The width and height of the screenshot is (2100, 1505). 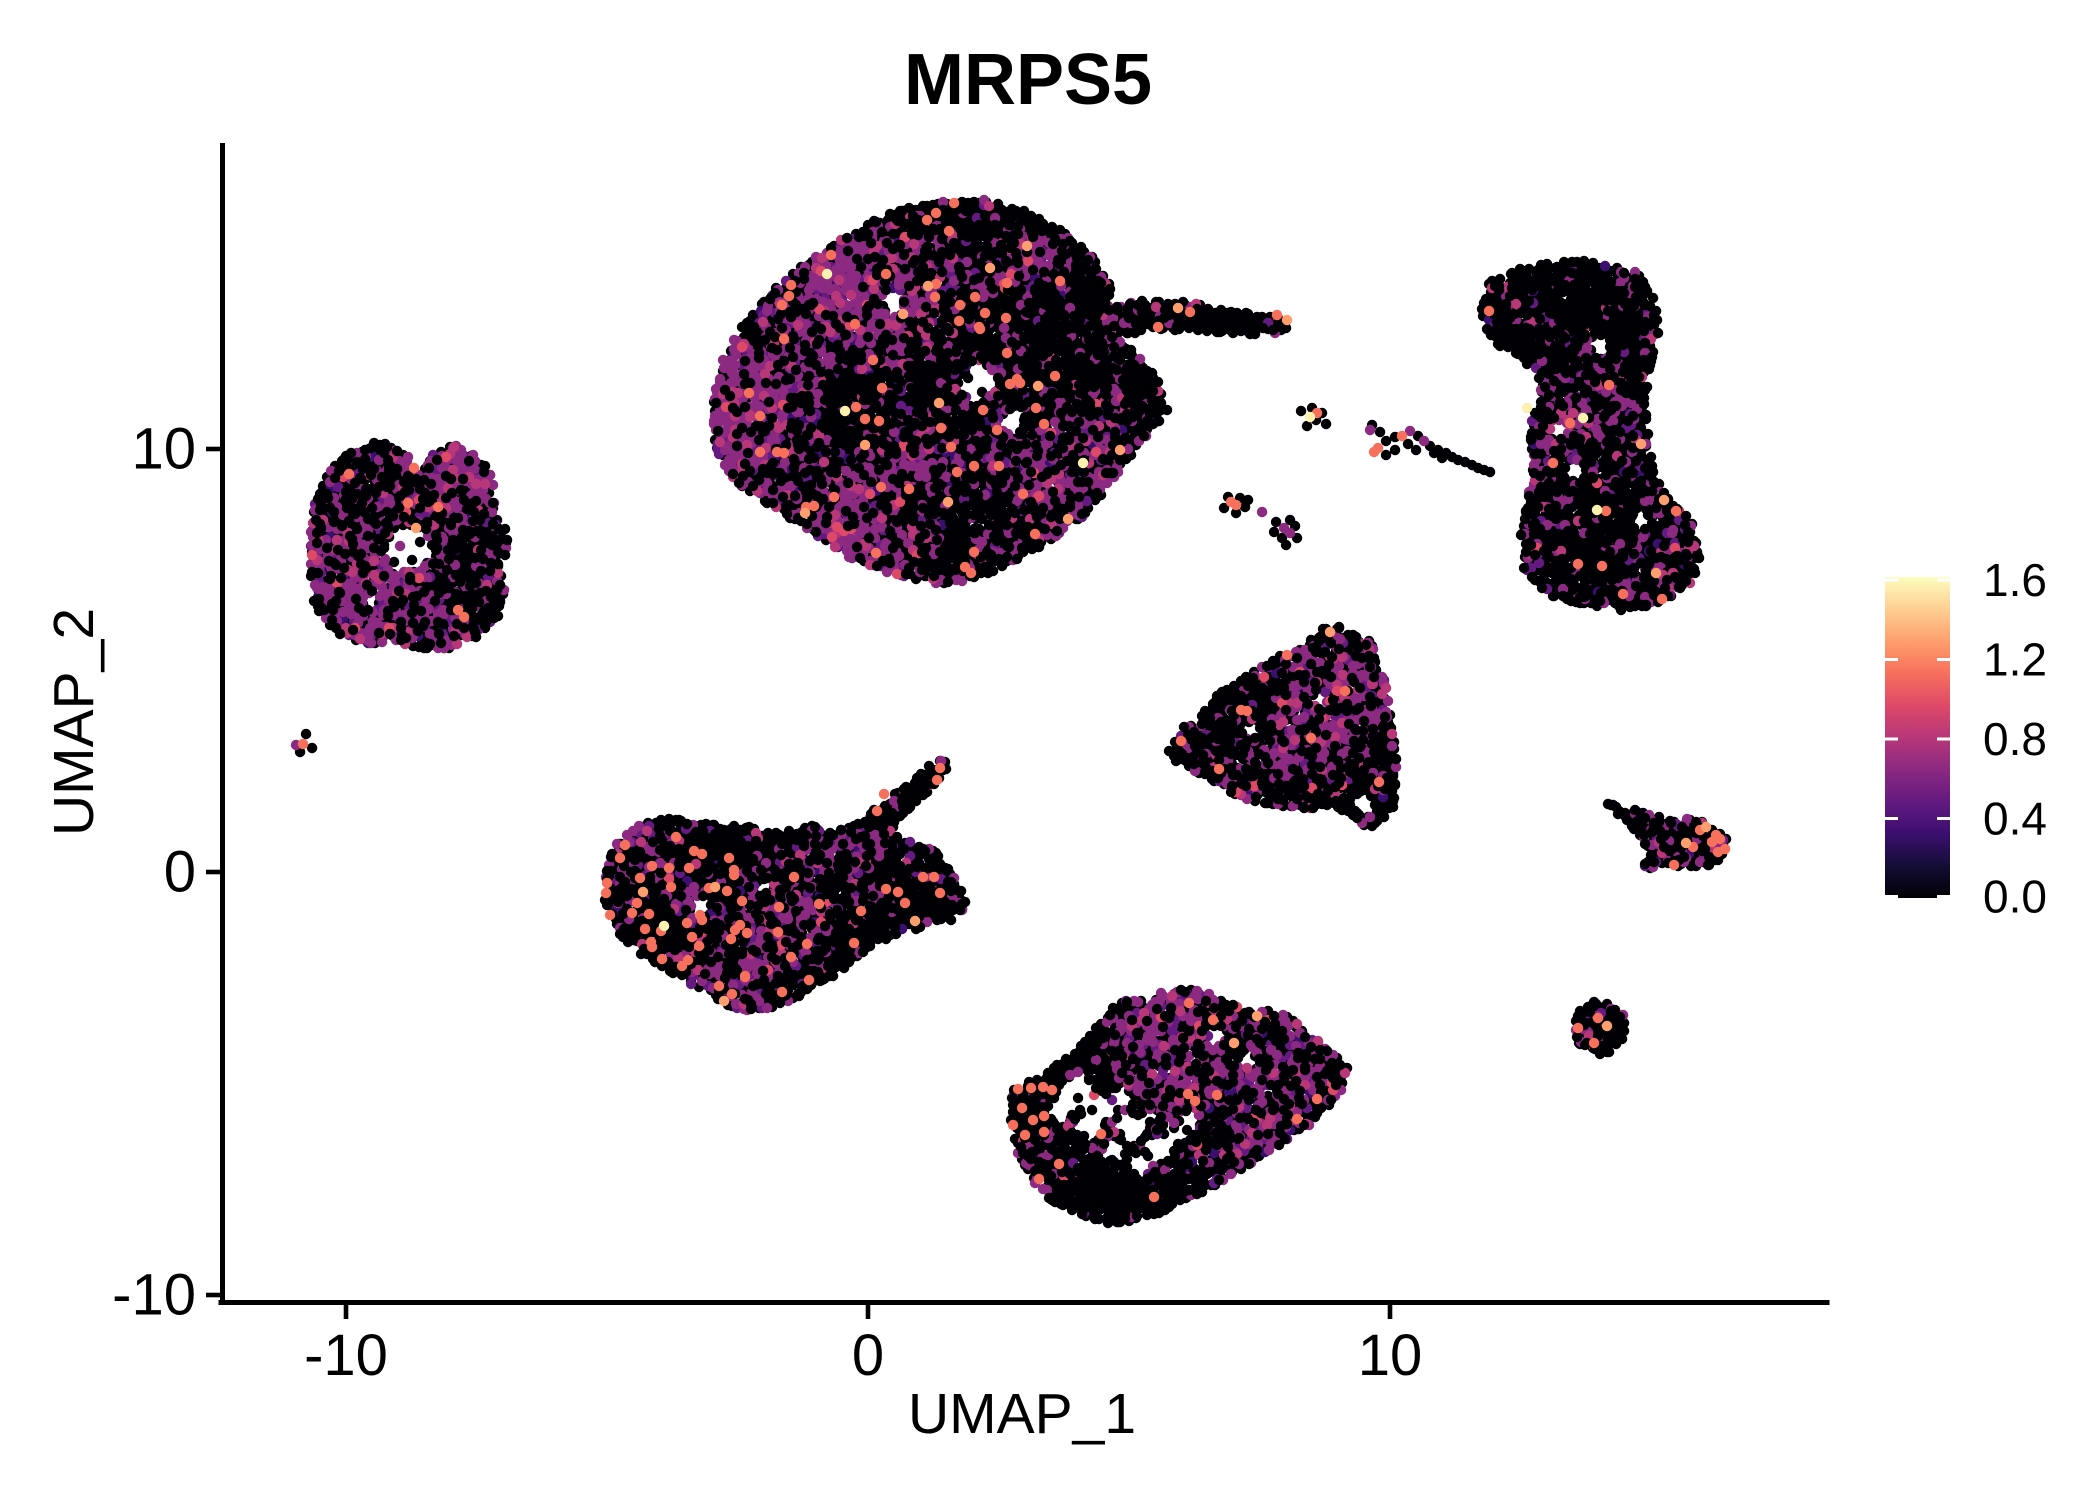 What do you see at coordinates (1028, 80) in the screenshot?
I see `svg-text: MRPS5` at bounding box center [1028, 80].